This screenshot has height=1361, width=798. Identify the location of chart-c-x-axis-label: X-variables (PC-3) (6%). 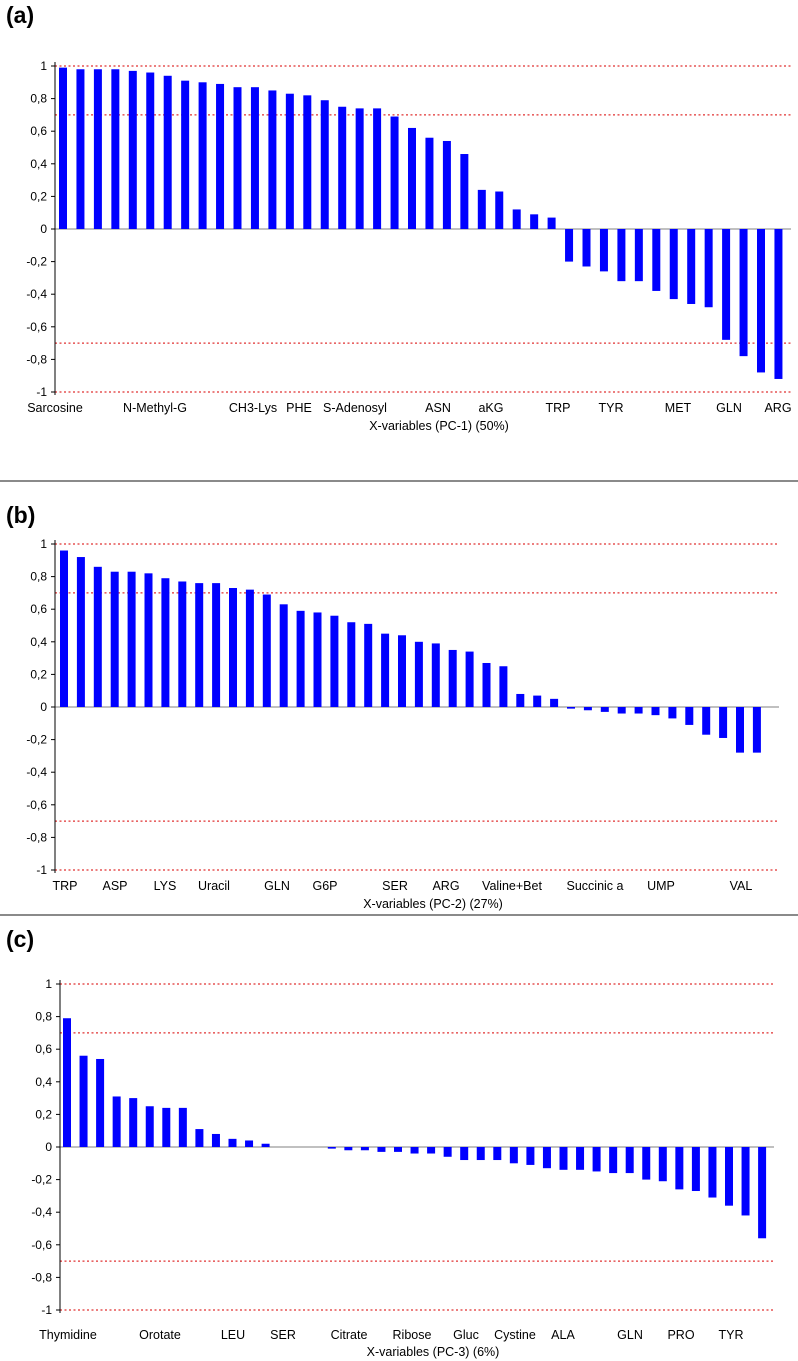
(433, 1352).